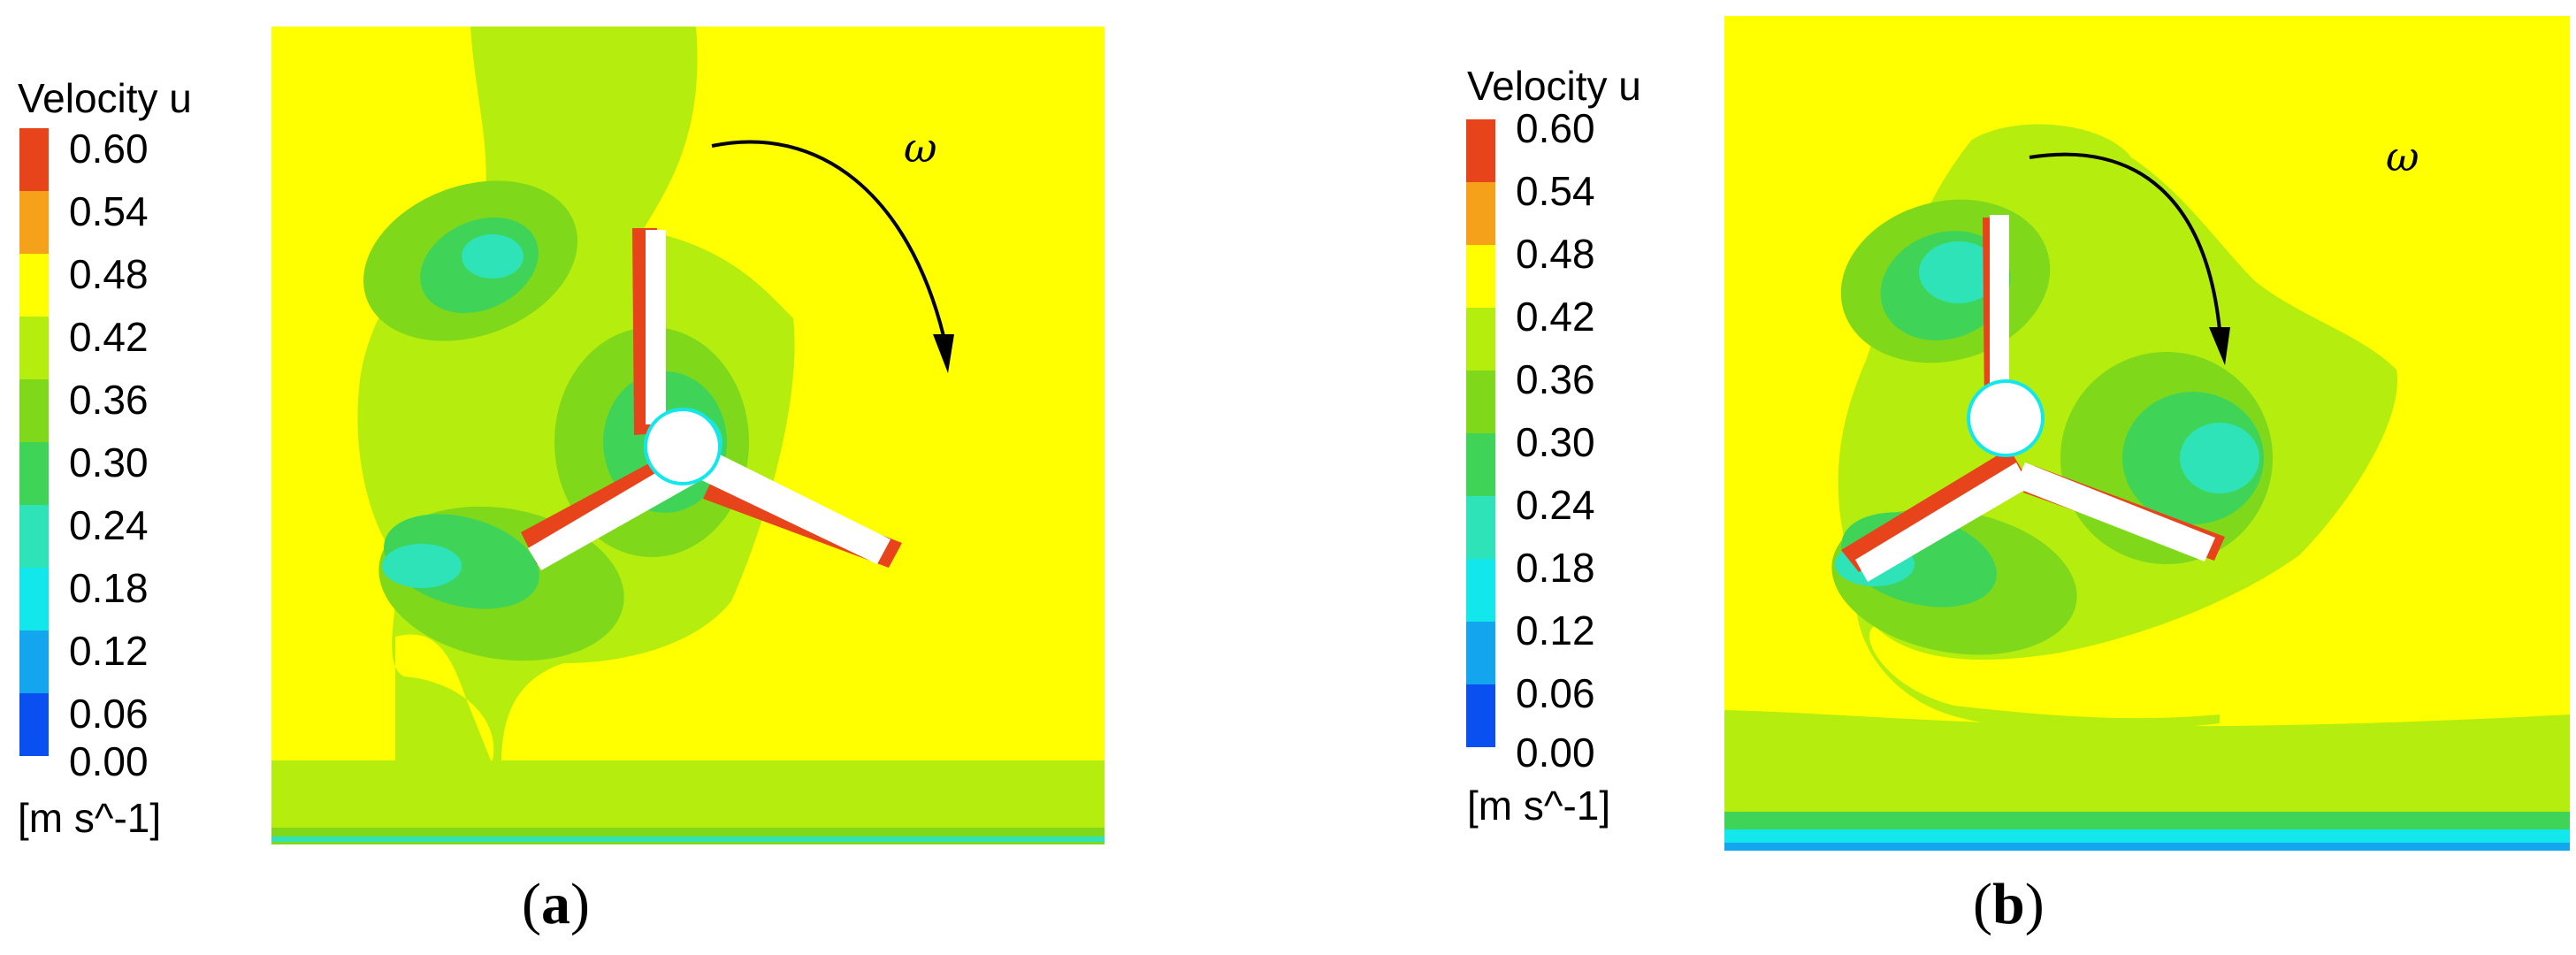 This screenshot has height=955, width=2576. I want to click on floor-boundary, so click(688, 836).